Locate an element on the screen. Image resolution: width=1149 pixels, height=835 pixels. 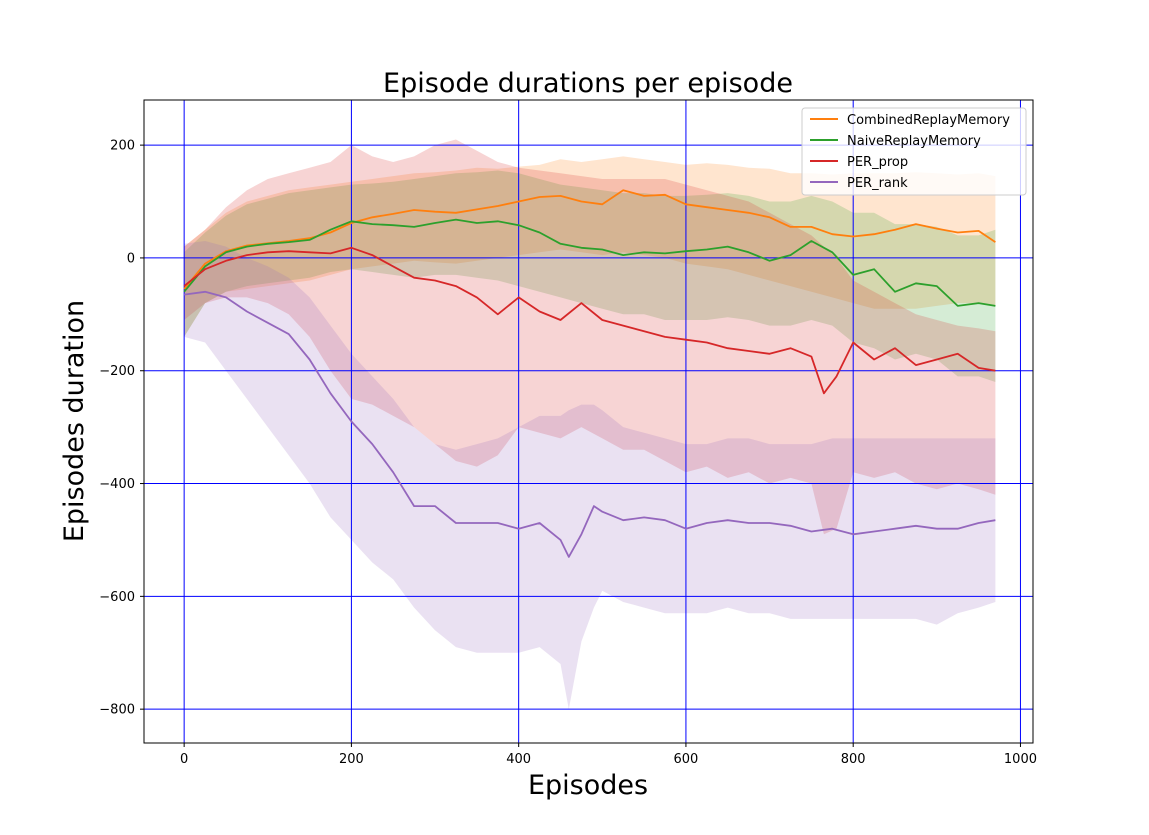
series-line-PER_prop is located at coordinates (589, 320).